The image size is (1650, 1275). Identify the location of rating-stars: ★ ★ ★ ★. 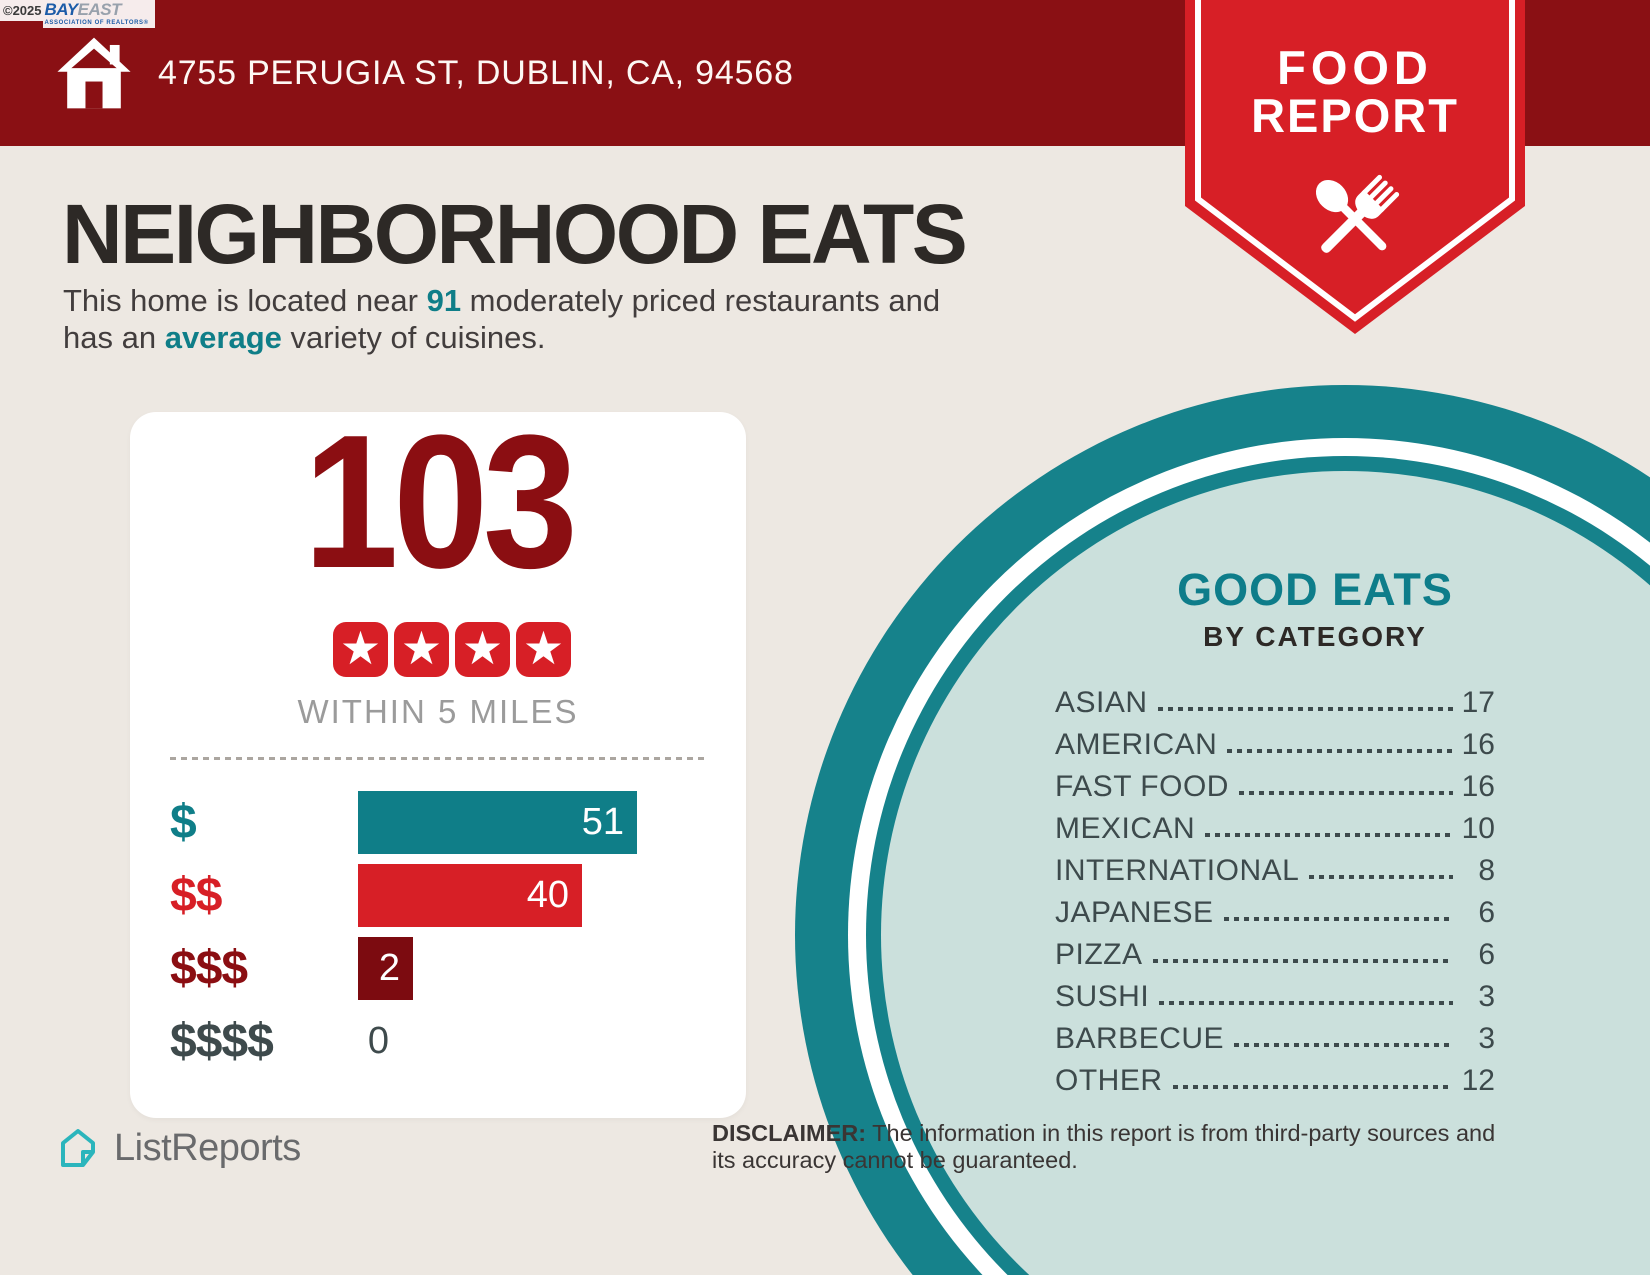
(452, 650).